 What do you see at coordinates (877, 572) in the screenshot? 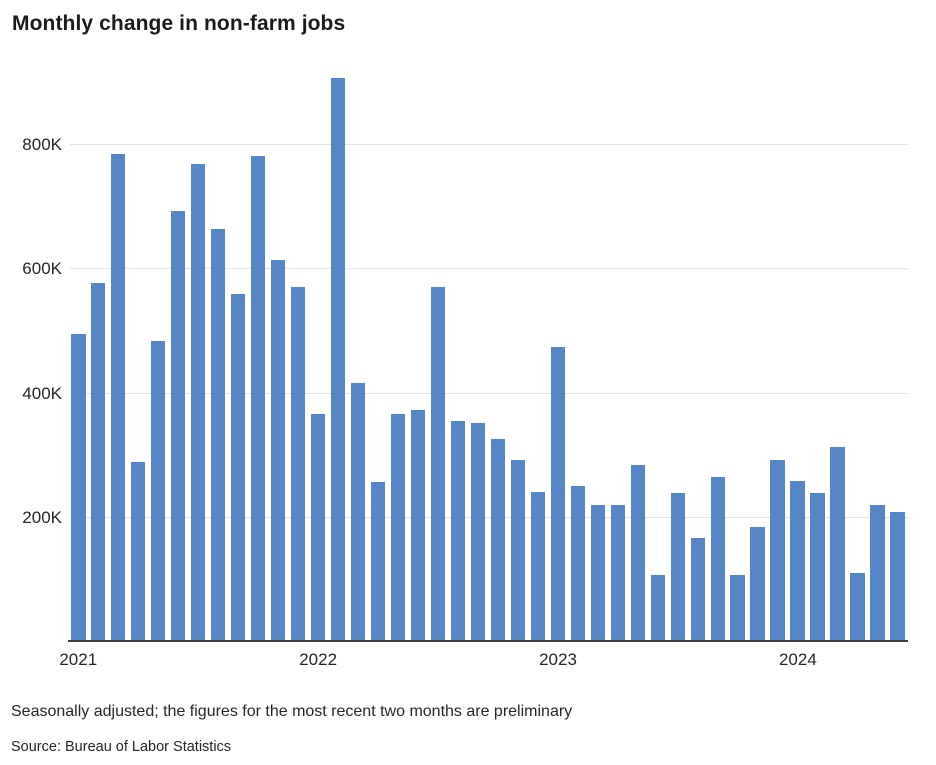
I see `bar-may-2024` at bounding box center [877, 572].